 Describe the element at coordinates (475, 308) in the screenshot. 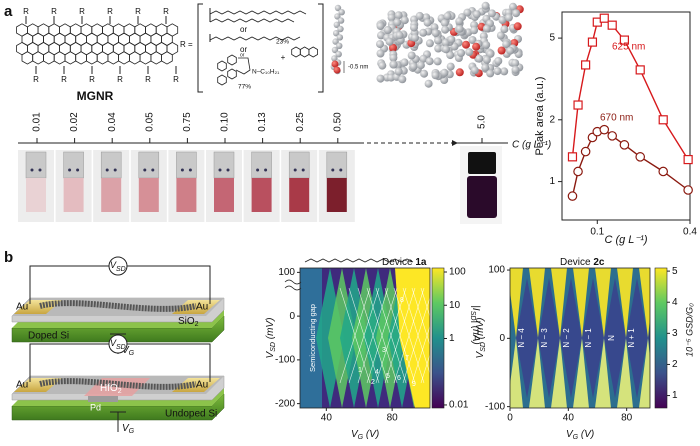

I see `text-part: |I` at that location.